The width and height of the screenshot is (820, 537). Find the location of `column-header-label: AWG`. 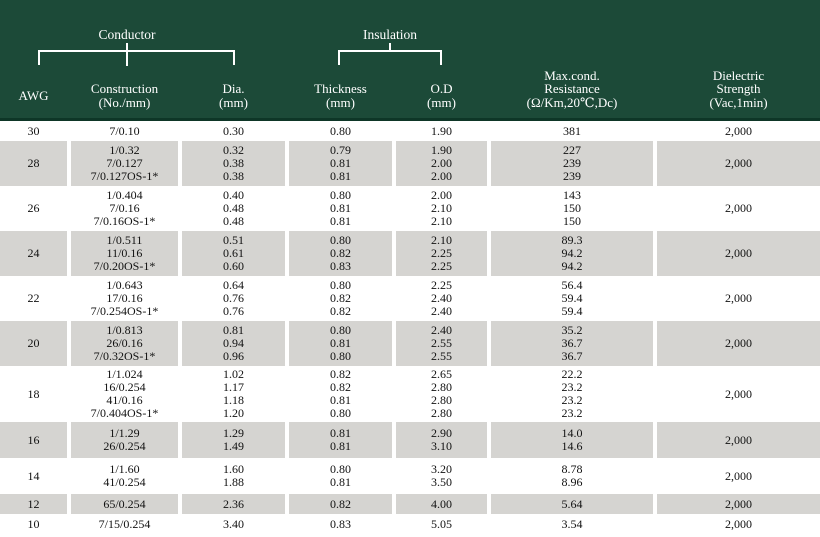

column-header-label: AWG is located at coordinates (33, 95).